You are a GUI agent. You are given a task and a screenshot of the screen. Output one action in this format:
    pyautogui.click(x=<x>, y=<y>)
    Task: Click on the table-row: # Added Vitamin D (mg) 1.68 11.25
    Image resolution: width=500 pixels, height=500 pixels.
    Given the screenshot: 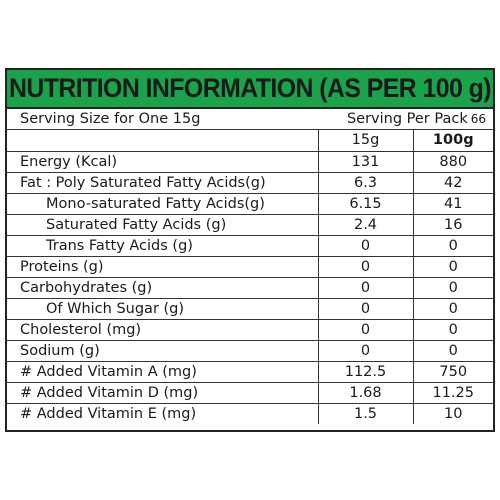 What is the action you would take?
    pyautogui.click(x=250, y=393)
    